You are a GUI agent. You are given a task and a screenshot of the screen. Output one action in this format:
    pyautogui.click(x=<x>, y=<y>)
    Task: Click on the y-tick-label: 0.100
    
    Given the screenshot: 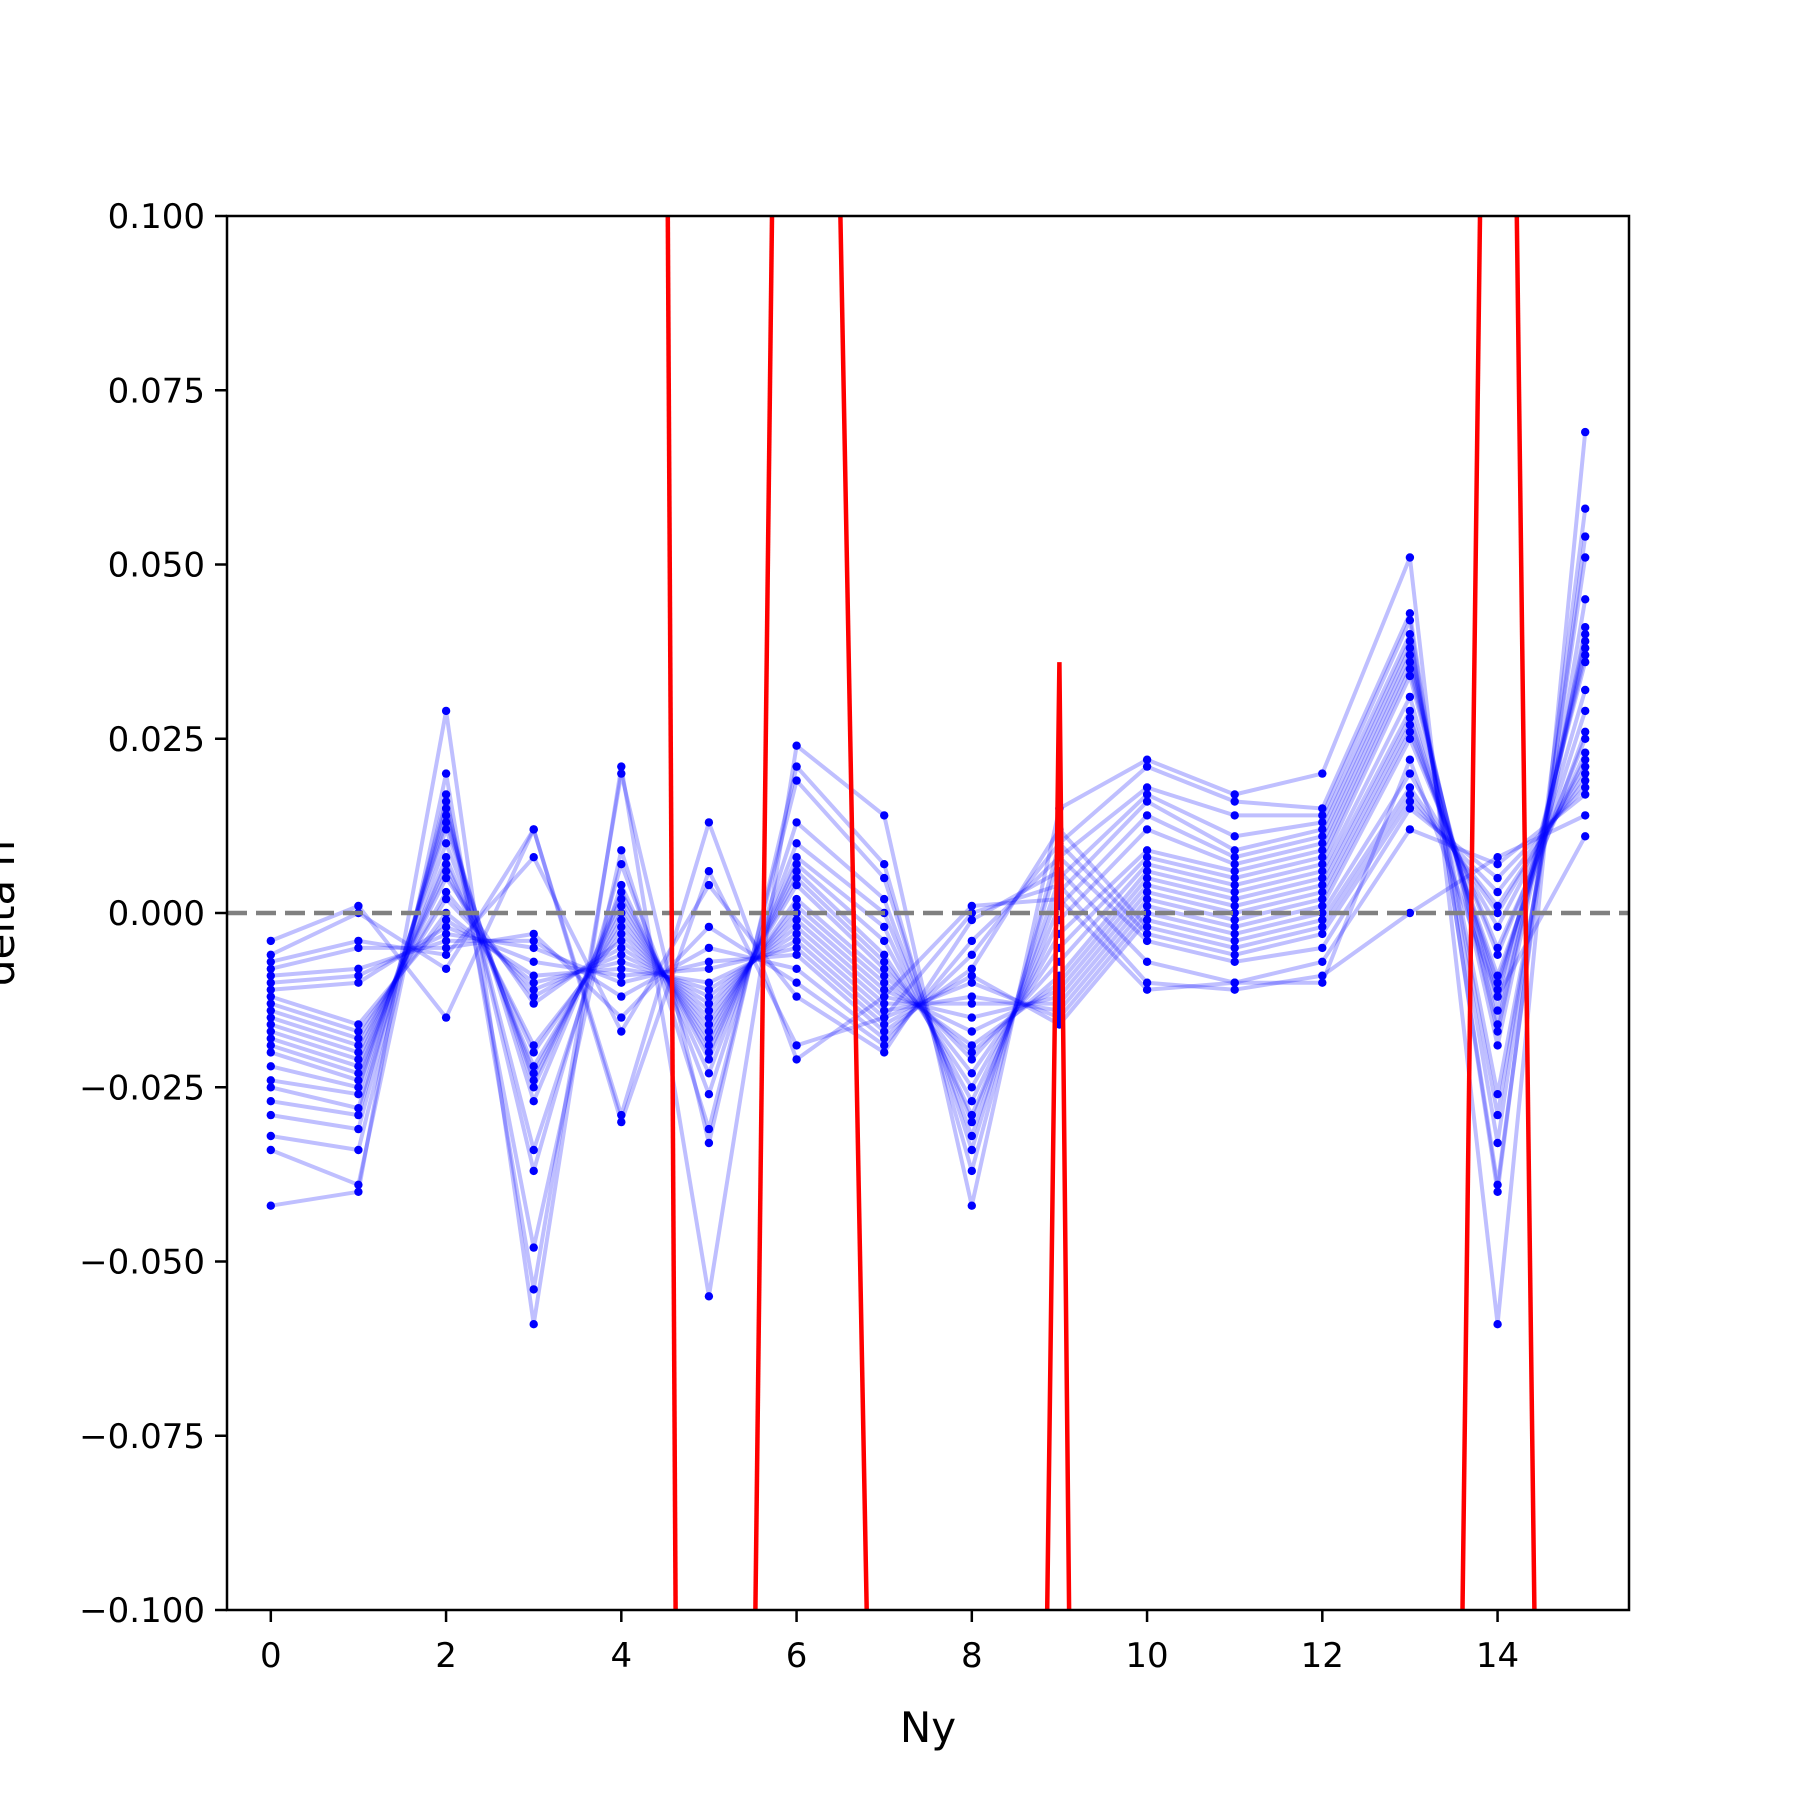 What is the action you would take?
    pyautogui.click(x=156, y=217)
    